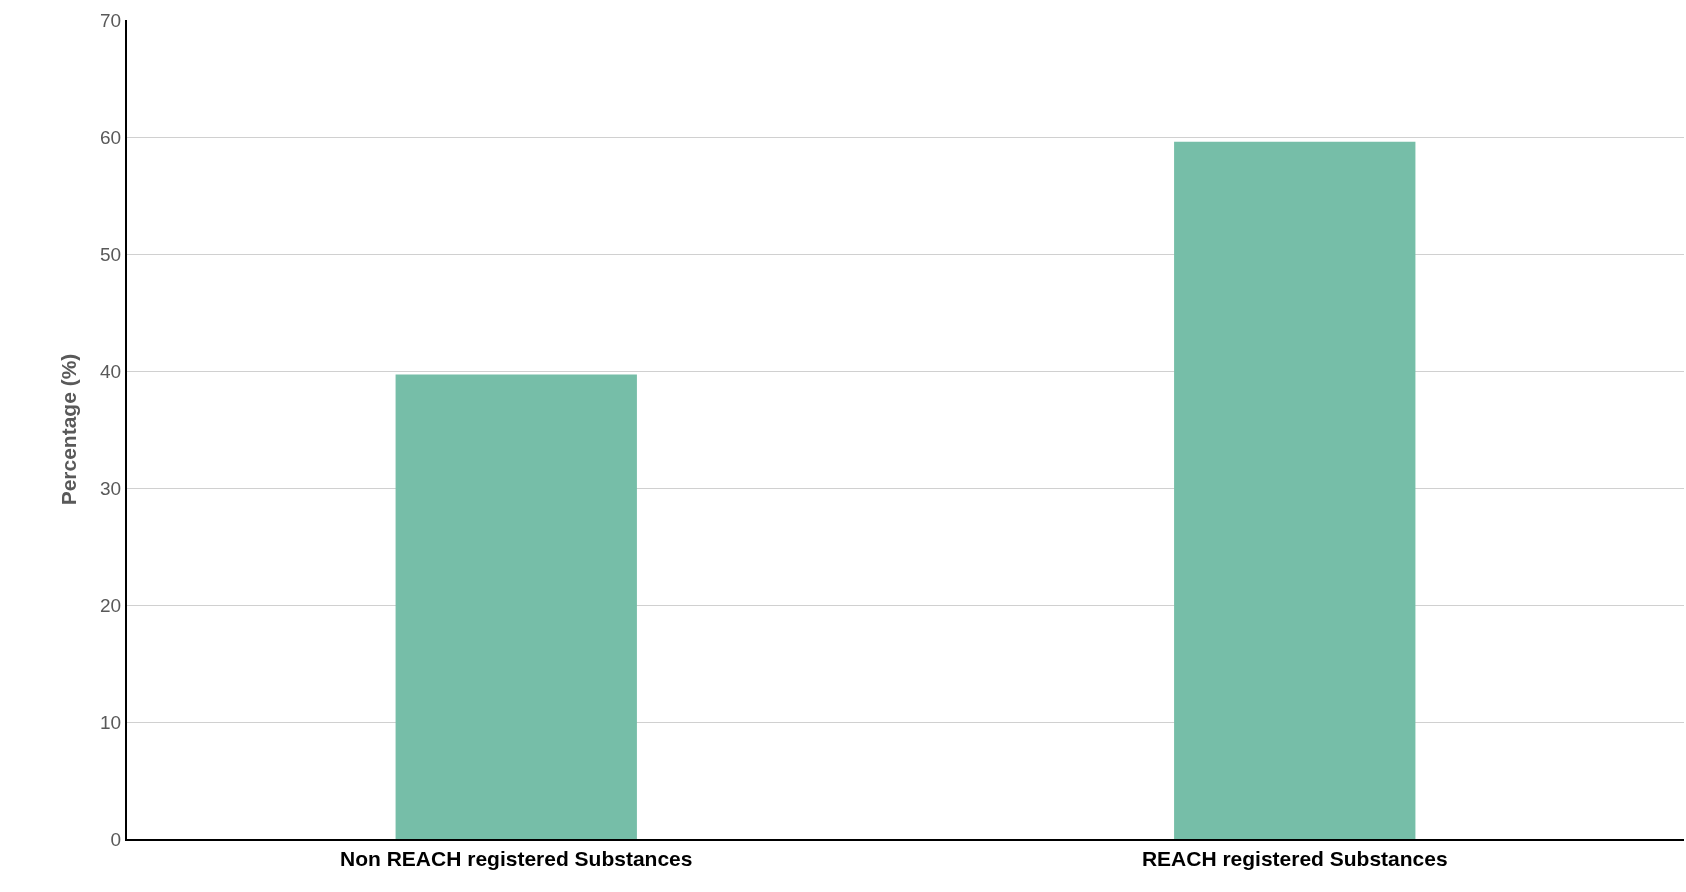  I want to click on y-tick-label: 40, so click(111, 371).